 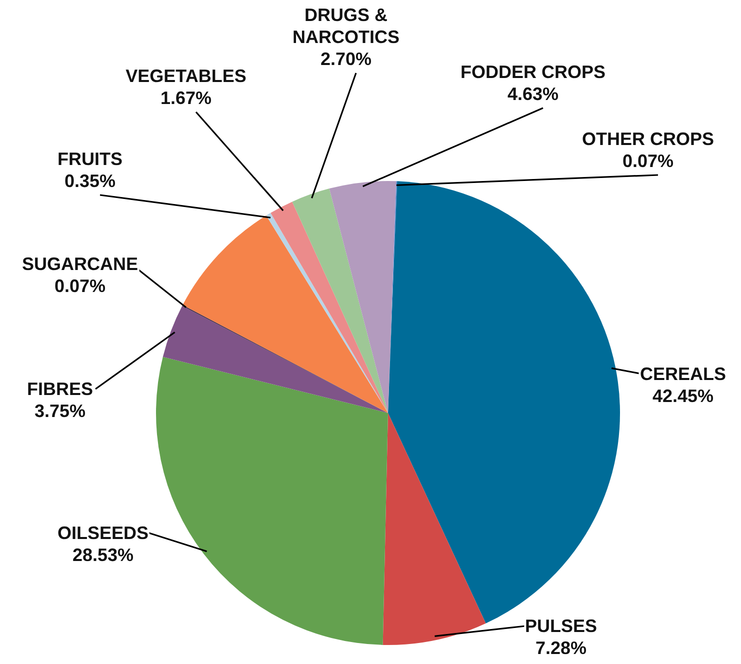 I want to click on data-label: 28.53%, so click(x=103, y=555).